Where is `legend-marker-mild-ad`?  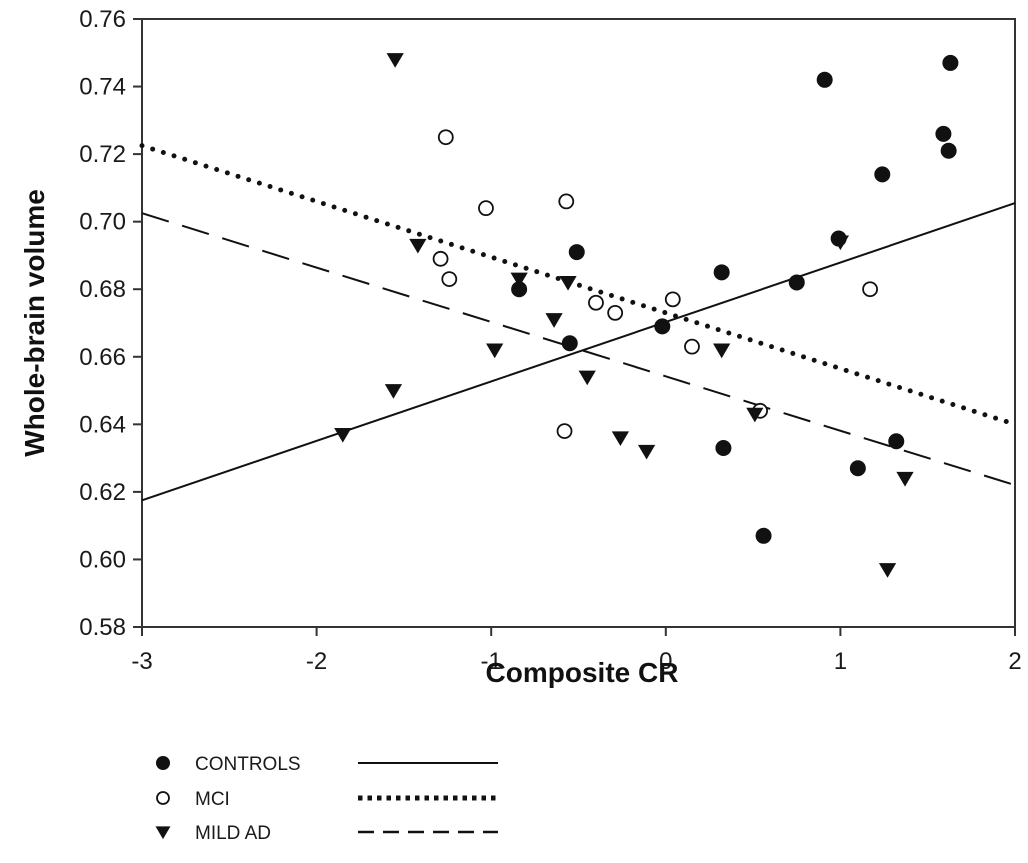 legend-marker-mild-ad is located at coordinates (163, 833).